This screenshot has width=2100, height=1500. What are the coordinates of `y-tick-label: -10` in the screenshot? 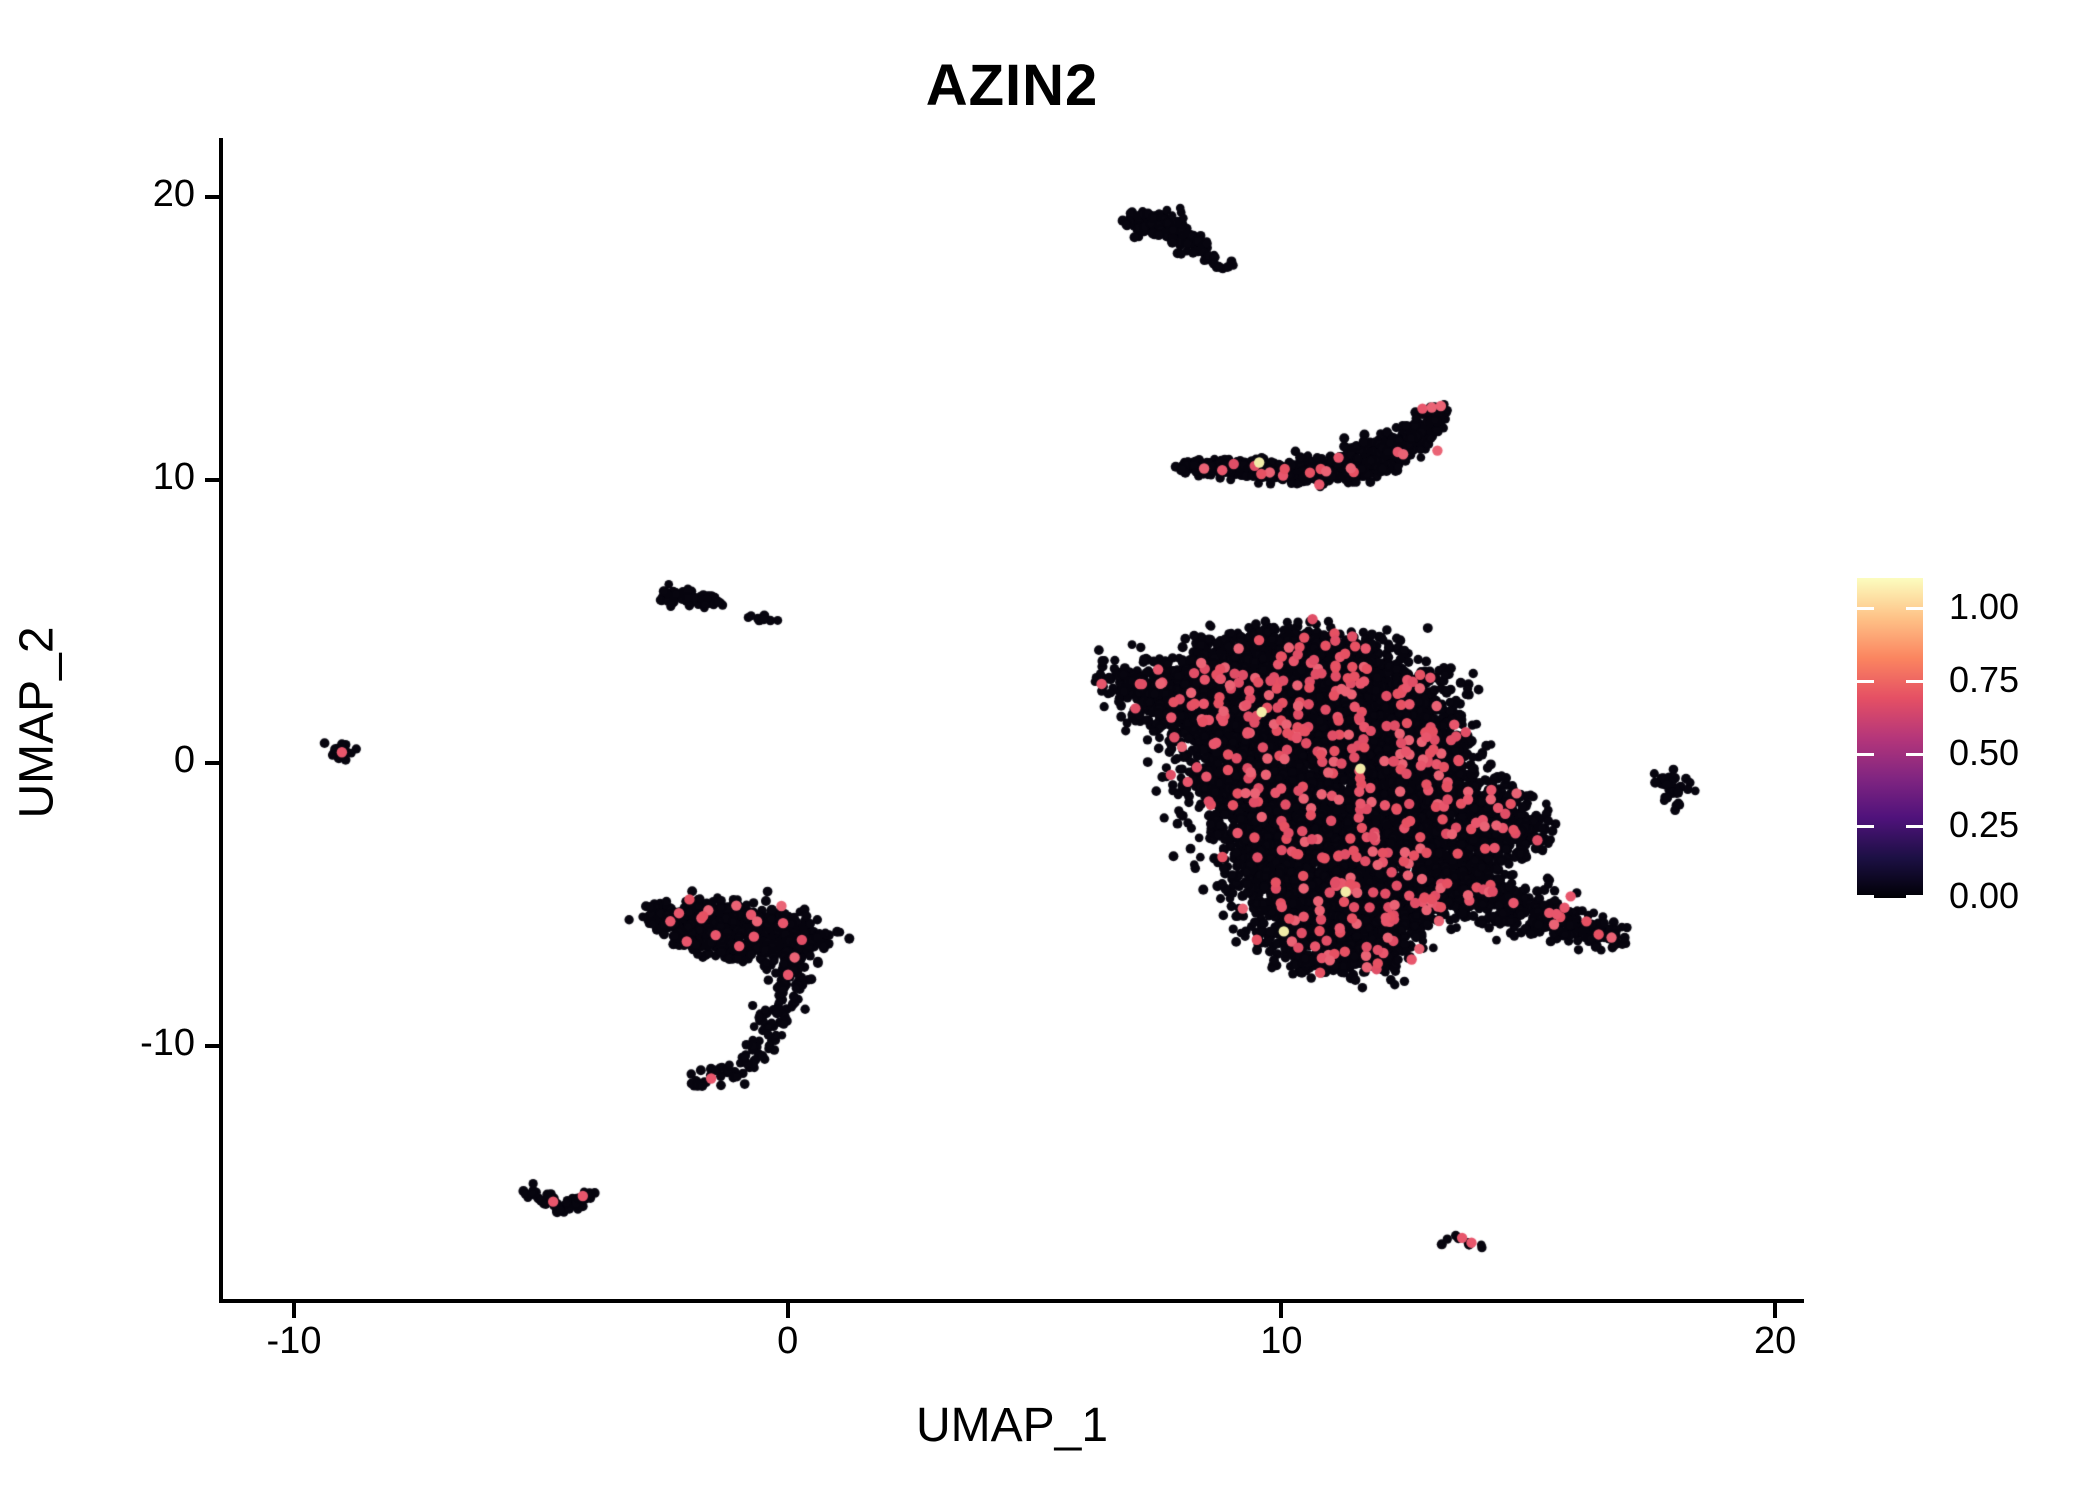 It's located at (167, 1043).